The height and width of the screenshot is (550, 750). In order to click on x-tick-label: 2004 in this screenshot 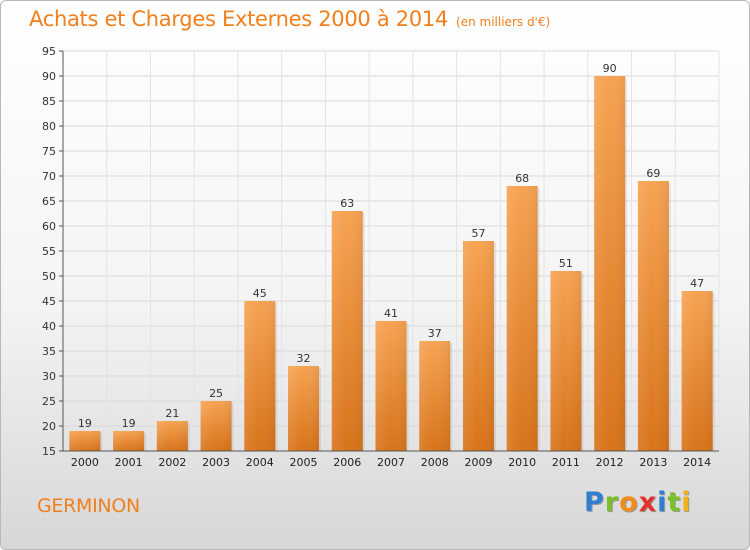, I will do `click(260, 462)`.